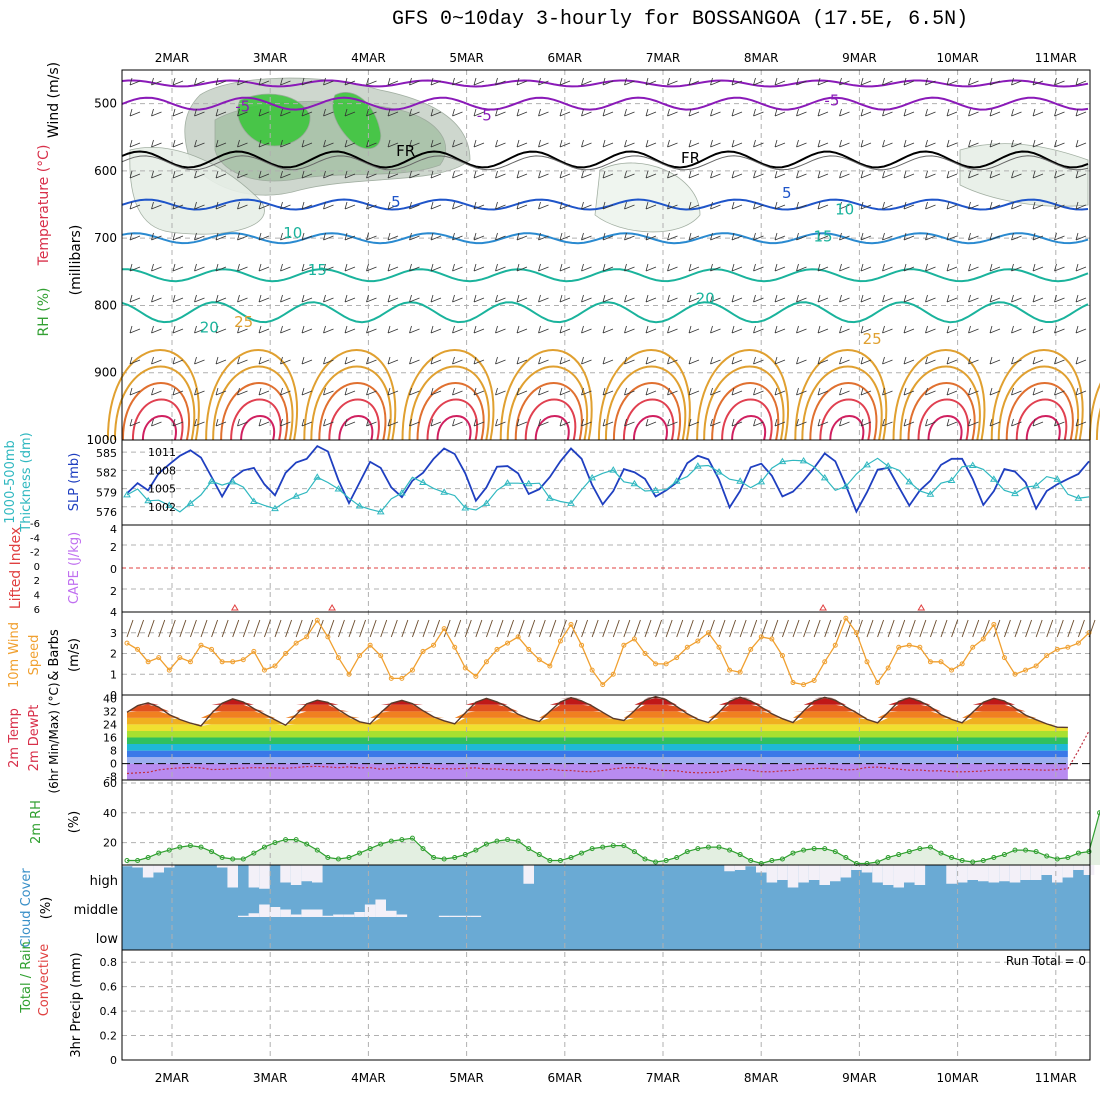 The width and height of the screenshot is (1100, 1100). What do you see at coordinates (705, 298) in the screenshot?
I see `contour-label: 20` at bounding box center [705, 298].